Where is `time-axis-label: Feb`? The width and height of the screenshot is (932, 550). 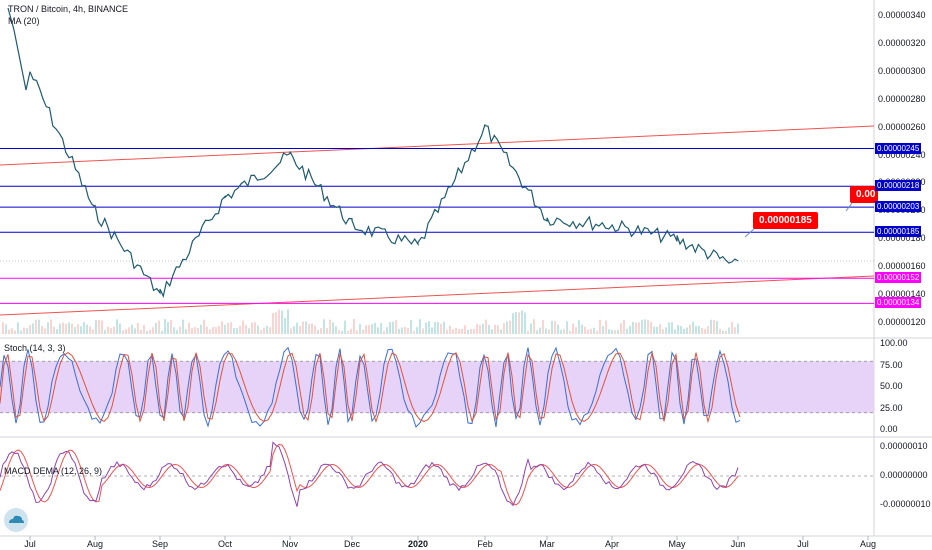
time-axis-label: Feb is located at coordinates (485, 544).